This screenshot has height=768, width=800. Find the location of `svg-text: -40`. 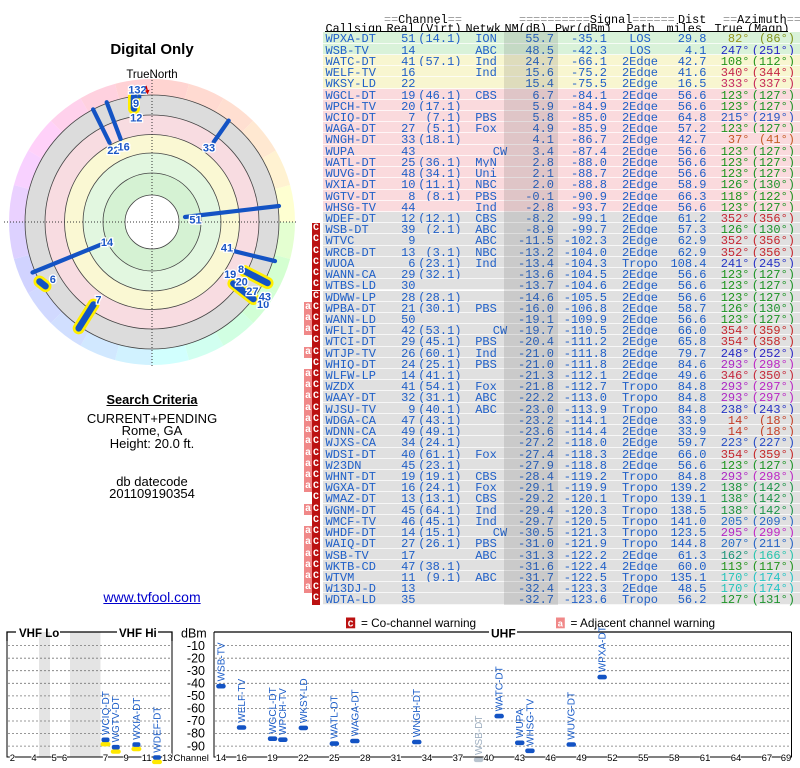

svg-text: -40 is located at coordinates (196, 684).